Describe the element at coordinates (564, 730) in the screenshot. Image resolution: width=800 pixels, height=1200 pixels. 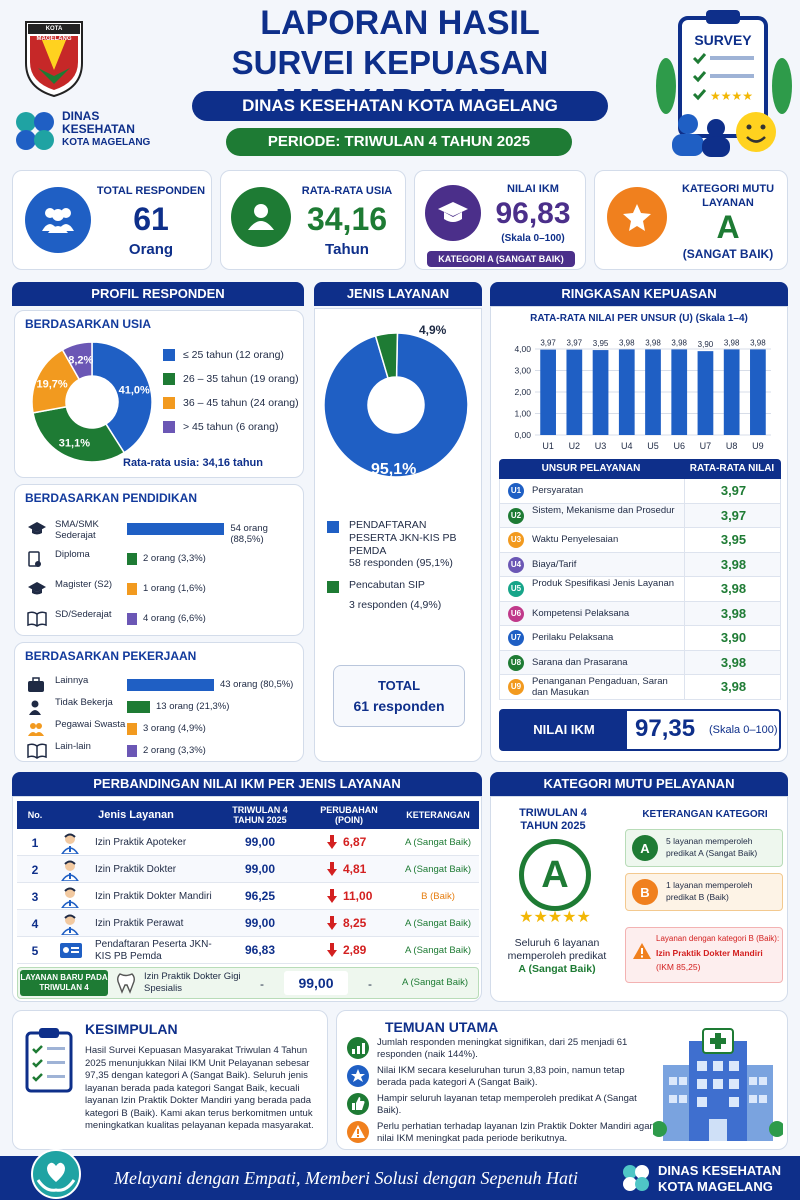
I see `ringkasan-ikm-label: NILAI IKM` at that location.